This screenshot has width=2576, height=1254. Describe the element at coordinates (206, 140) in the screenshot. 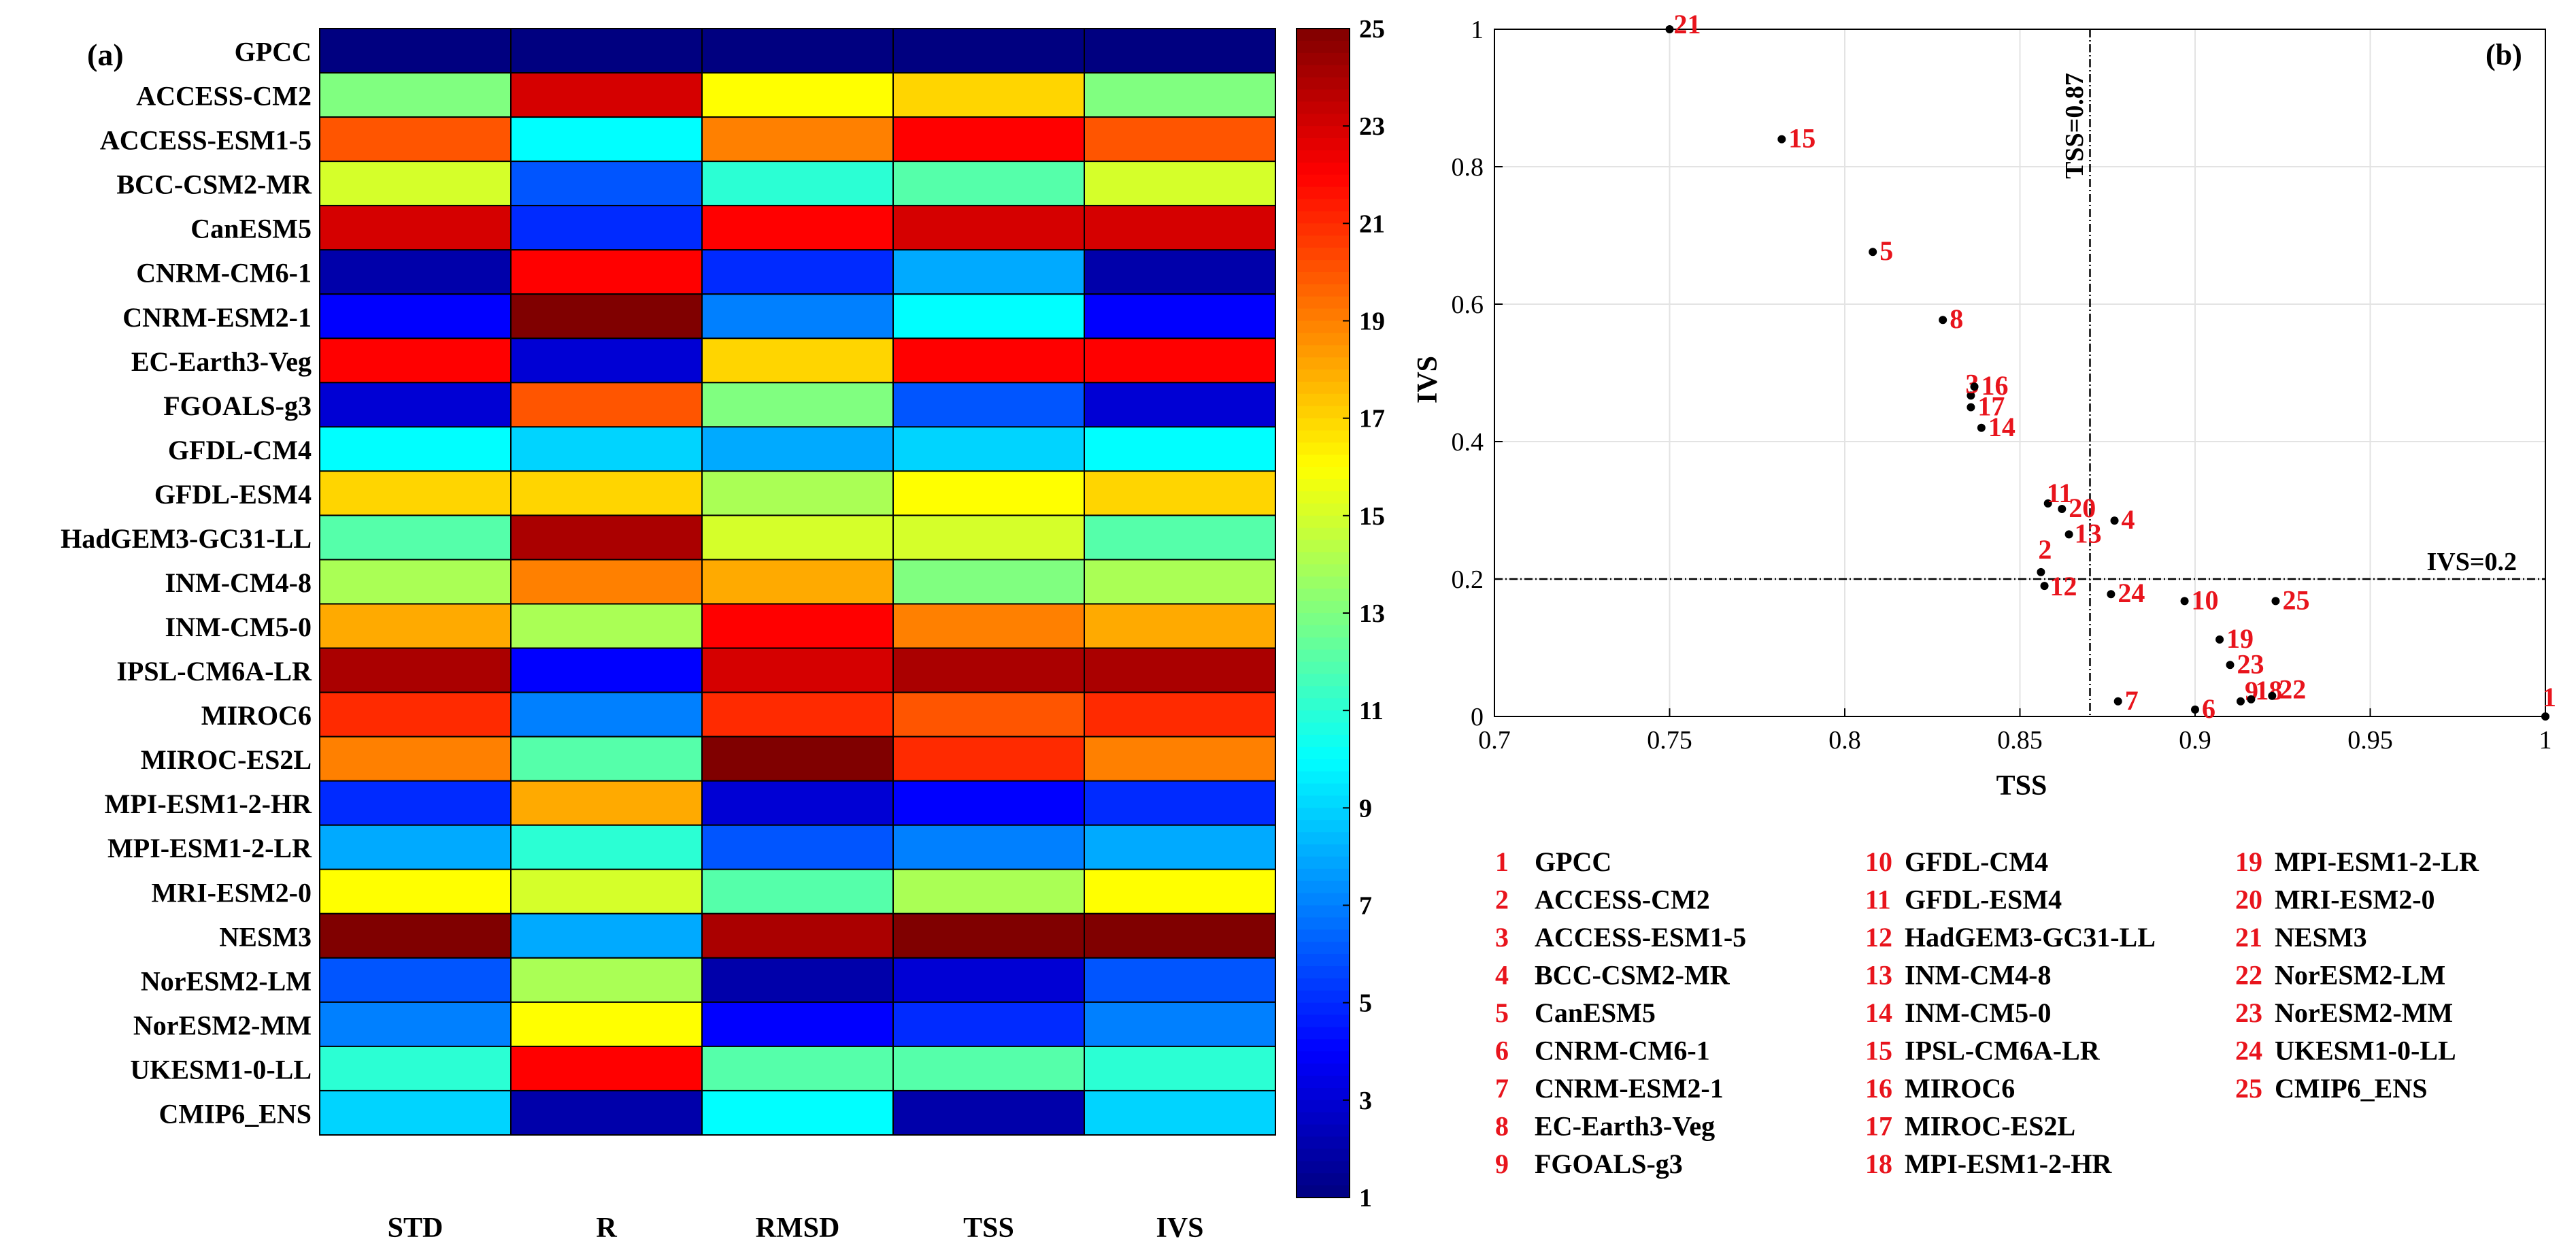

I see `heatmap-row-label: ACCESS-ESM1-5` at that location.